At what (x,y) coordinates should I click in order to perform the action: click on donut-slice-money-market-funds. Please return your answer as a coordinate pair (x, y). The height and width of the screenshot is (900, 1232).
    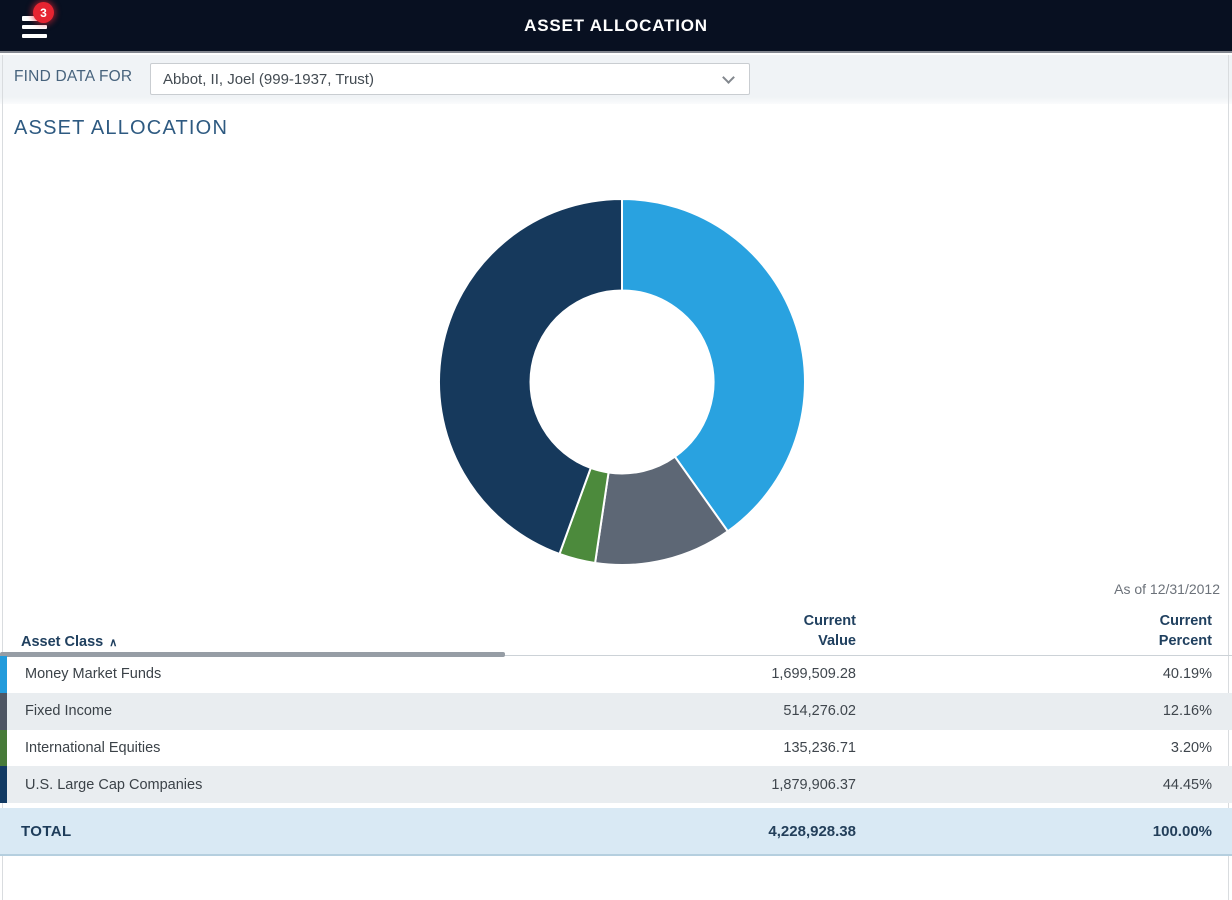
    Looking at the image, I should click on (713, 365).